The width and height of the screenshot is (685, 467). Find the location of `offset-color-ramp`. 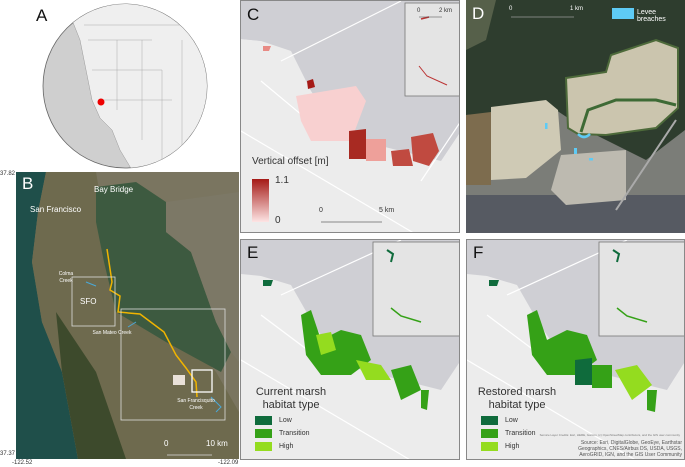

offset-color-ramp is located at coordinates (260, 200).